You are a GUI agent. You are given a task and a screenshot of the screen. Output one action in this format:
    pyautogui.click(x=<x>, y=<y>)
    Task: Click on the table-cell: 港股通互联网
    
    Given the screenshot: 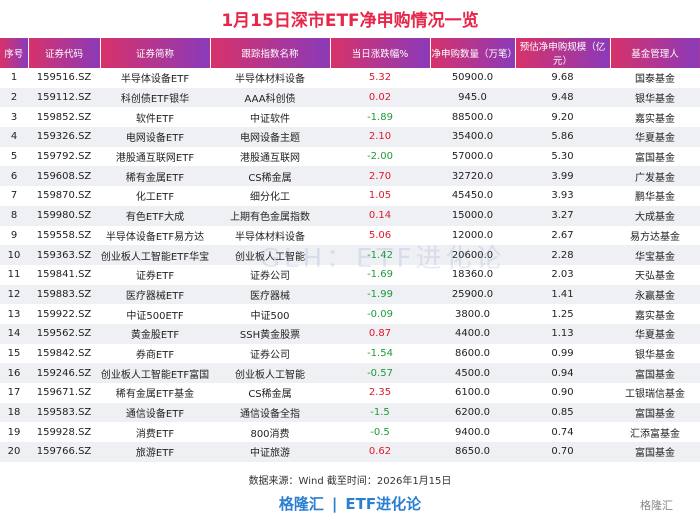 What is the action you would take?
    pyautogui.click(x=270, y=159)
    